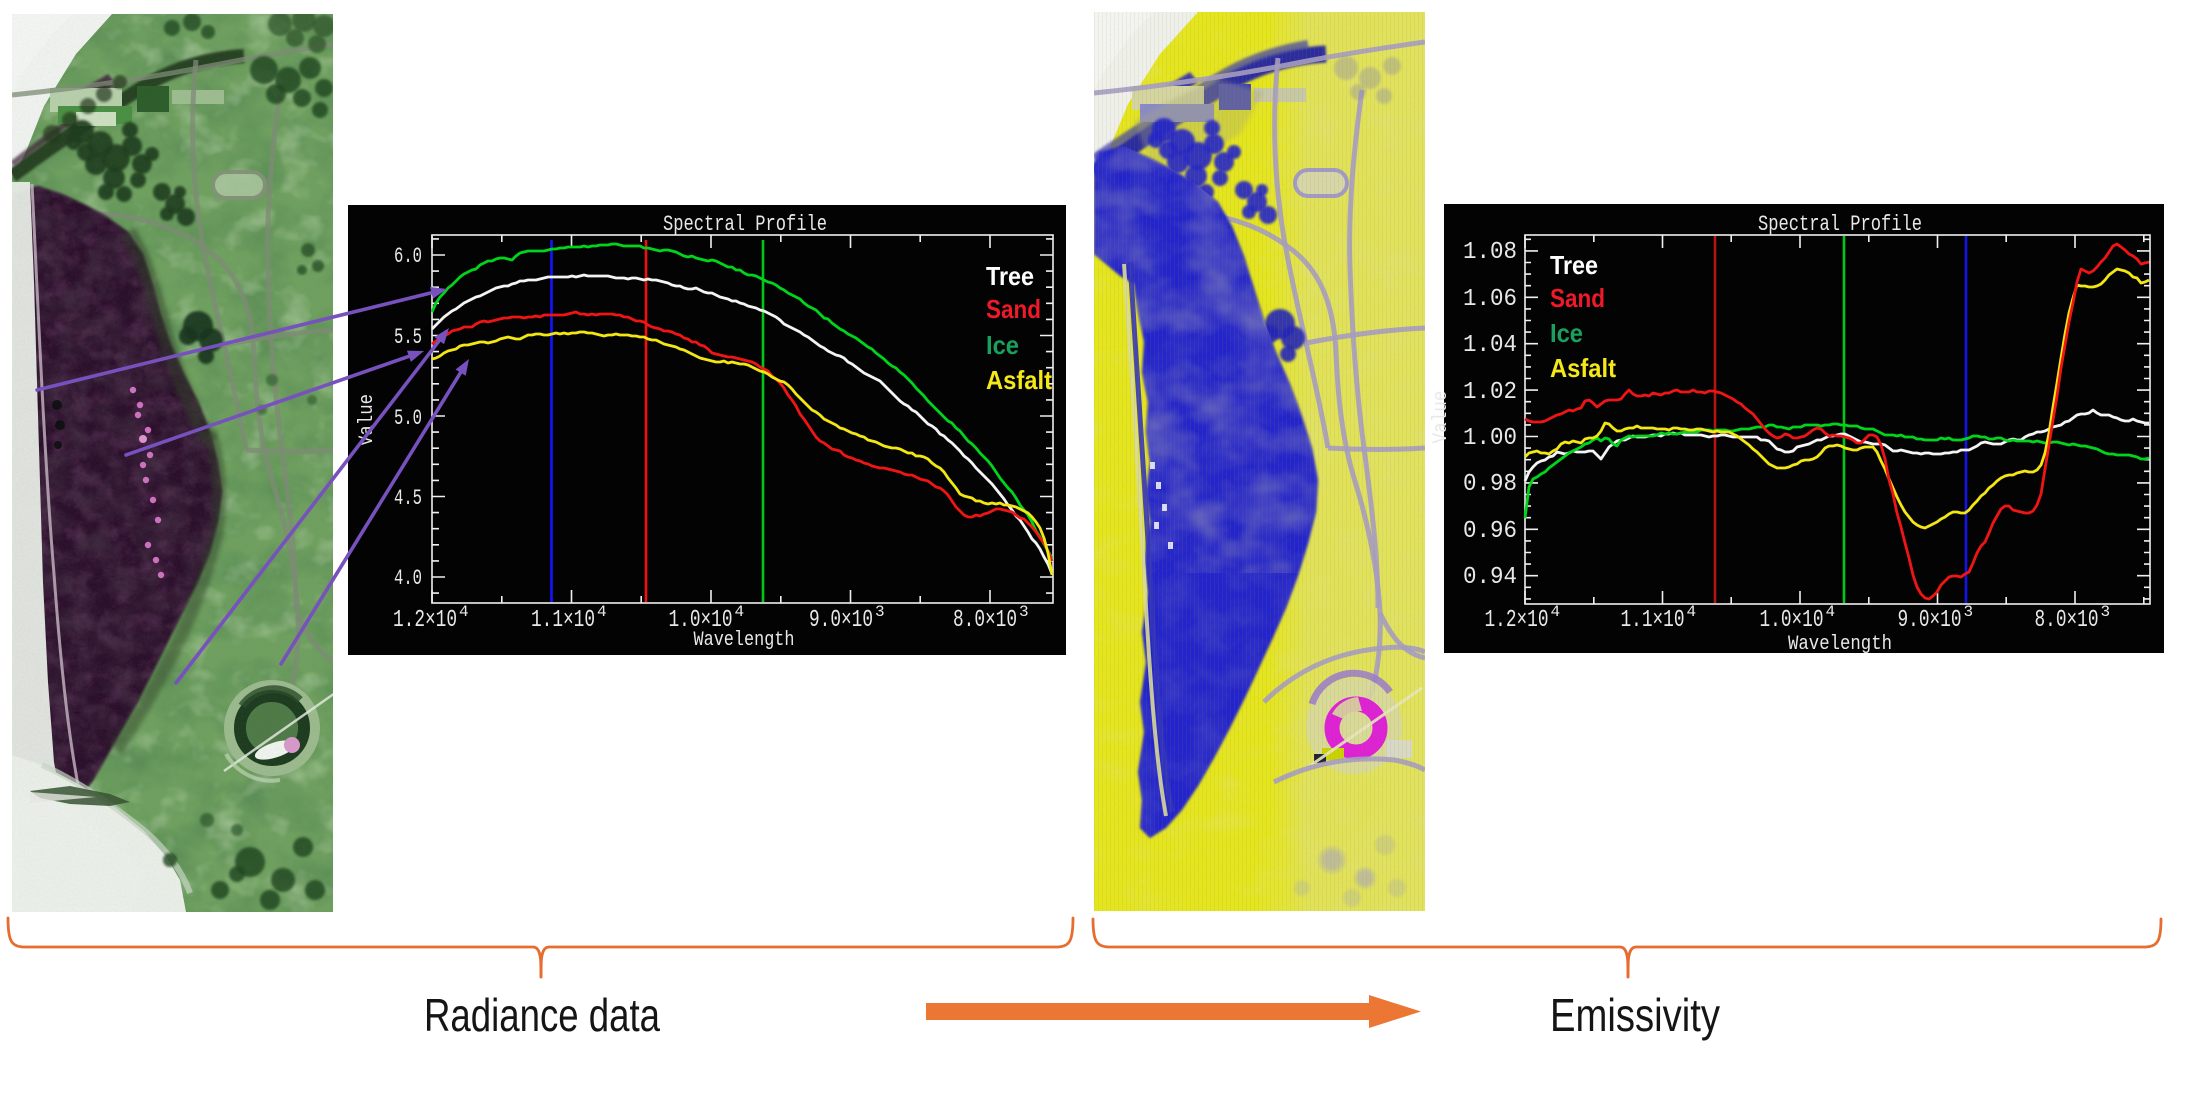 The image size is (2187, 1099). What do you see at coordinates (1490, 484) in the screenshot?
I see `svg-text: 0.98` at bounding box center [1490, 484].